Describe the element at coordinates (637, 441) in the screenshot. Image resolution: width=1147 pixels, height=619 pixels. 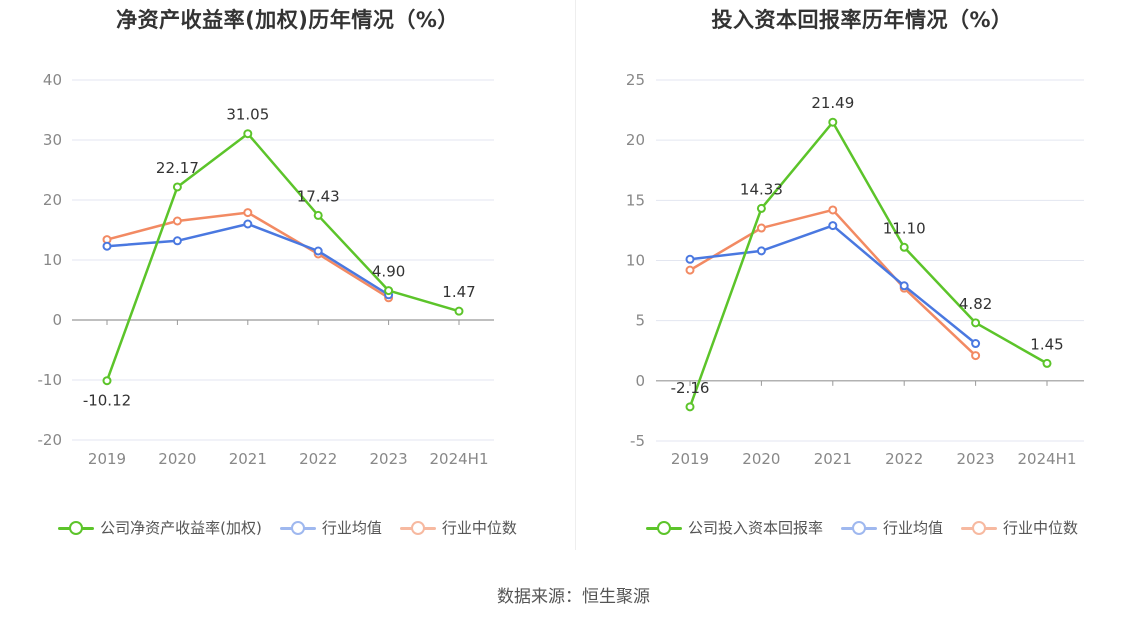
I see `y-tick-label: -5` at that location.